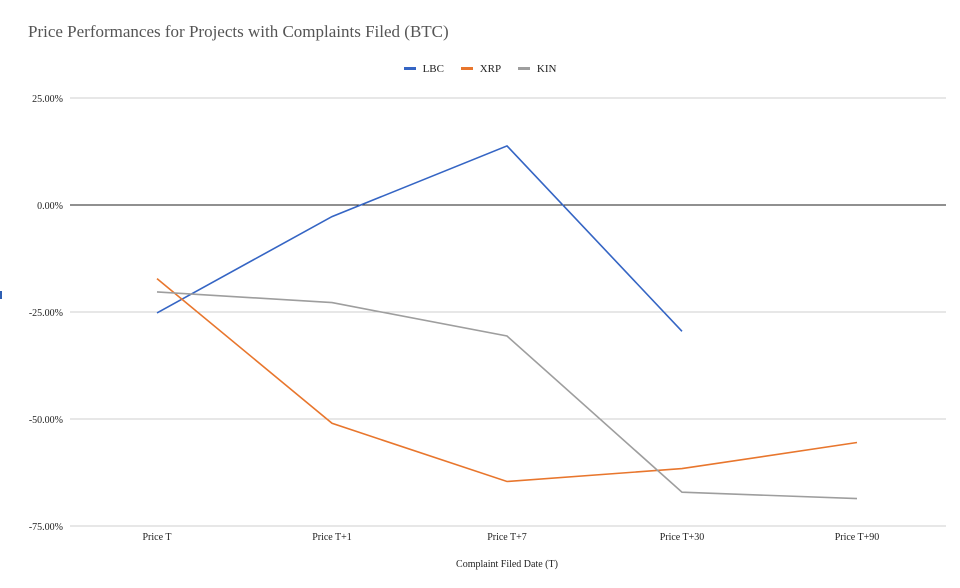  I want to click on legend-item-kin: KIN, so click(537, 68).